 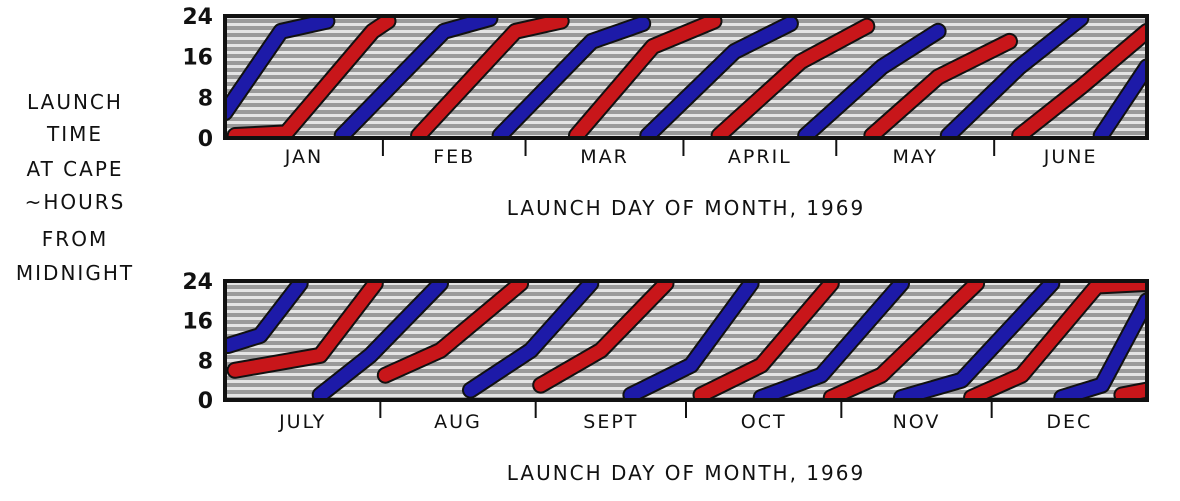 What do you see at coordinates (1070, 157) in the screenshot?
I see `month-label: JUNE` at bounding box center [1070, 157].